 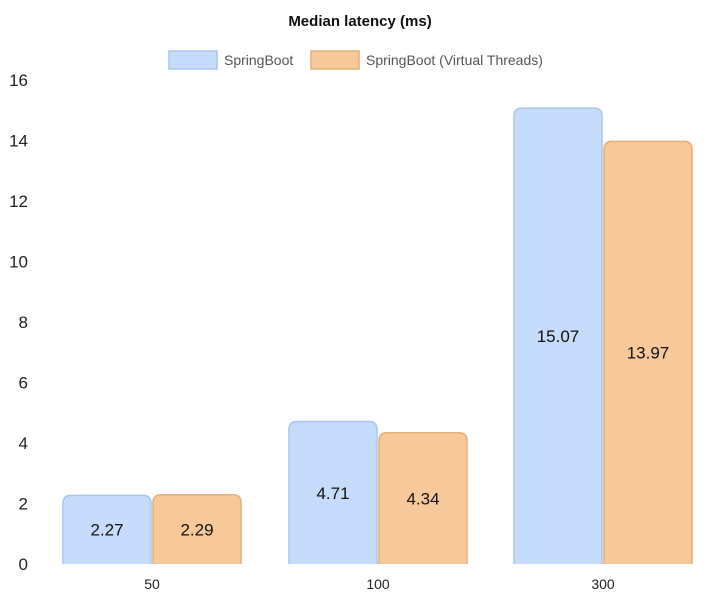 What do you see at coordinates (23, 383) in the screenshot?
I see `y-tick-label: 6` at bounding box center [23, 383].